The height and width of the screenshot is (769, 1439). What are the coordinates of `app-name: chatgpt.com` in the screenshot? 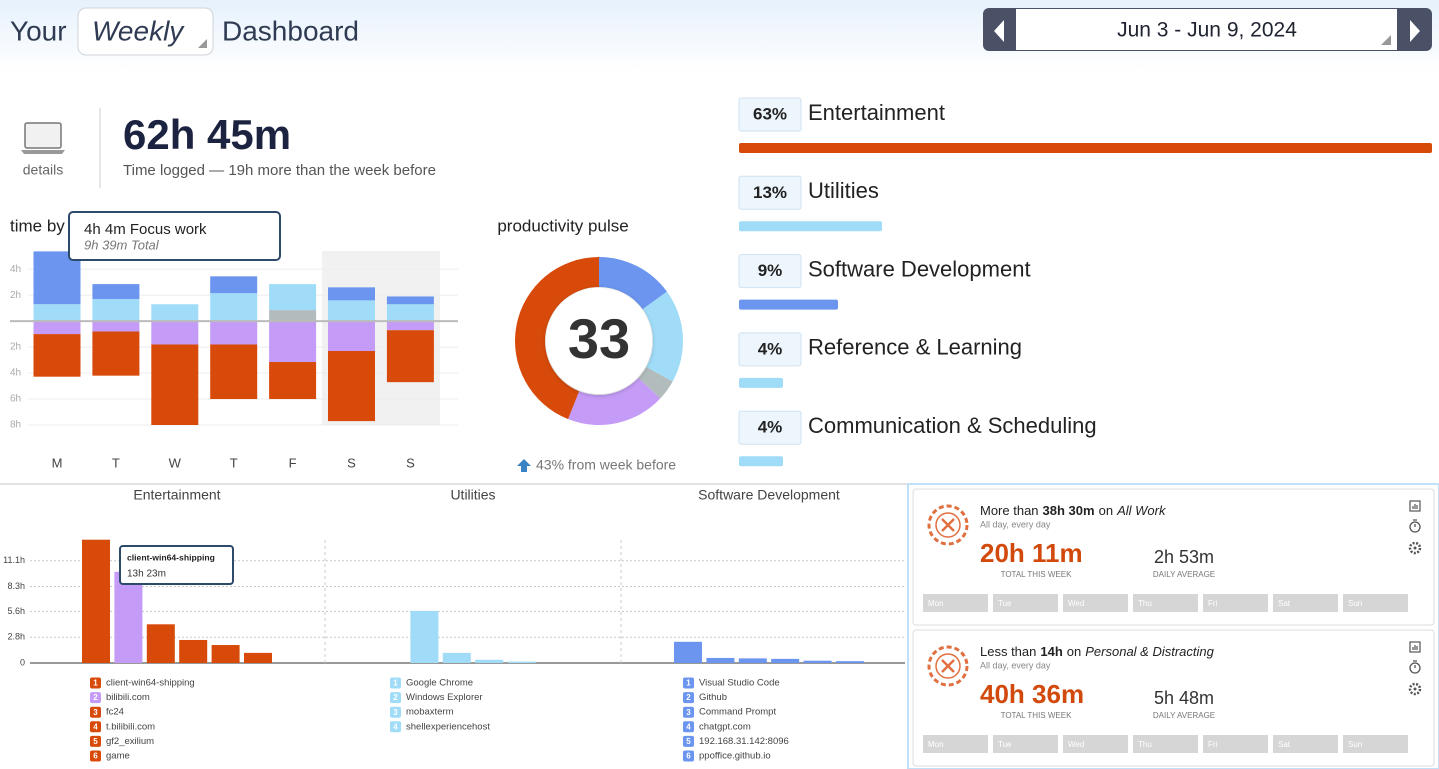 It's located at (725, 726).